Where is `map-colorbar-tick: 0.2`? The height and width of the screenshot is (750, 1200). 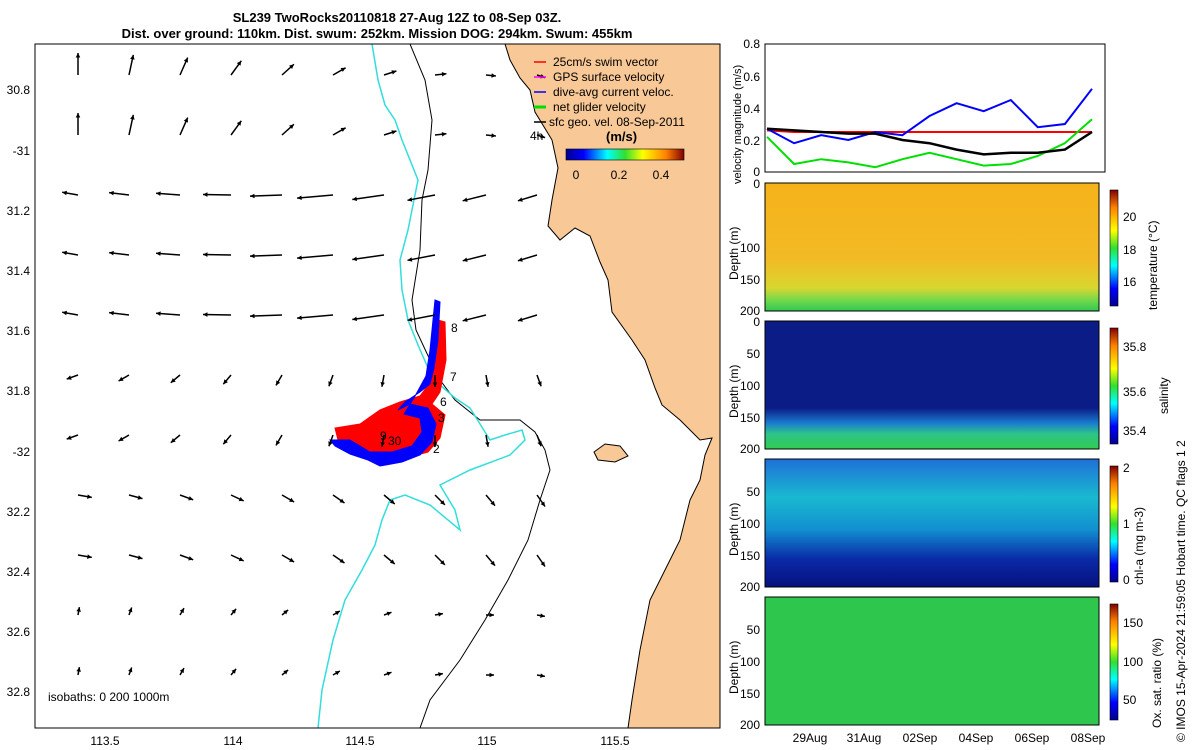
map-colorbar-tick: 0.2 is located at coordinates (619, 175).